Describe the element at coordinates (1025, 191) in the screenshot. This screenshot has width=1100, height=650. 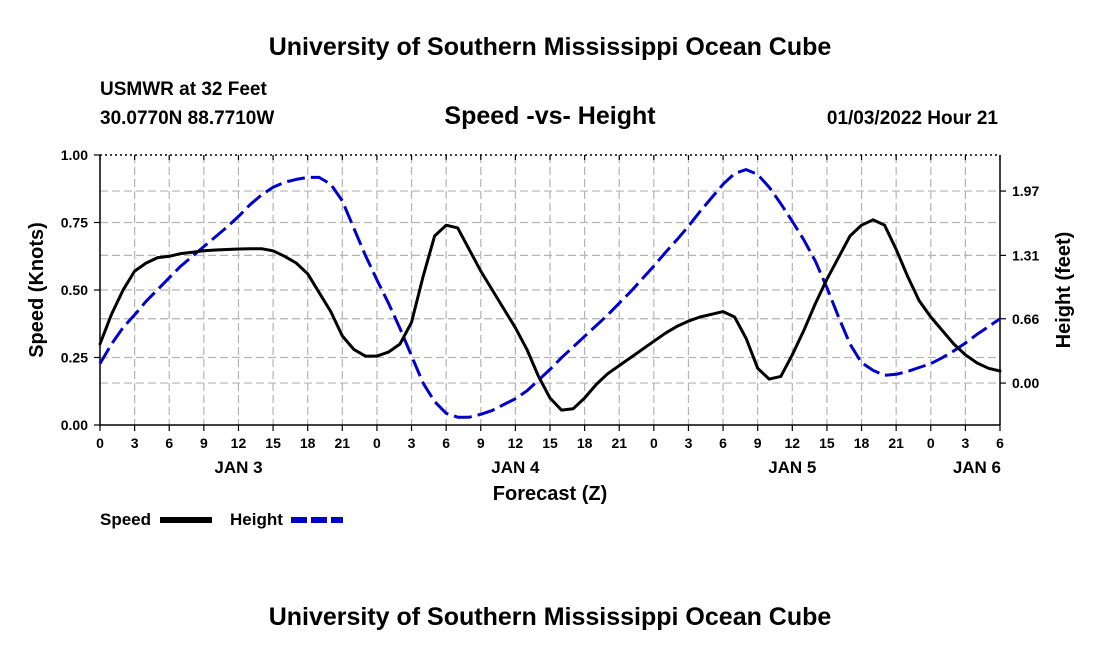
I see `y2-tick-label: 1.97` at that location.